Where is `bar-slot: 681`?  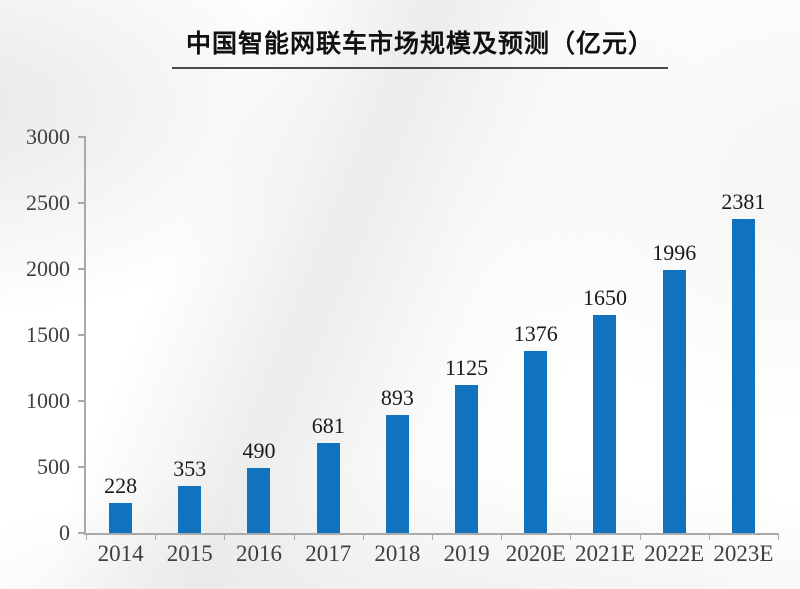 bar-slot: 681 is located at coordinates (328, 473).